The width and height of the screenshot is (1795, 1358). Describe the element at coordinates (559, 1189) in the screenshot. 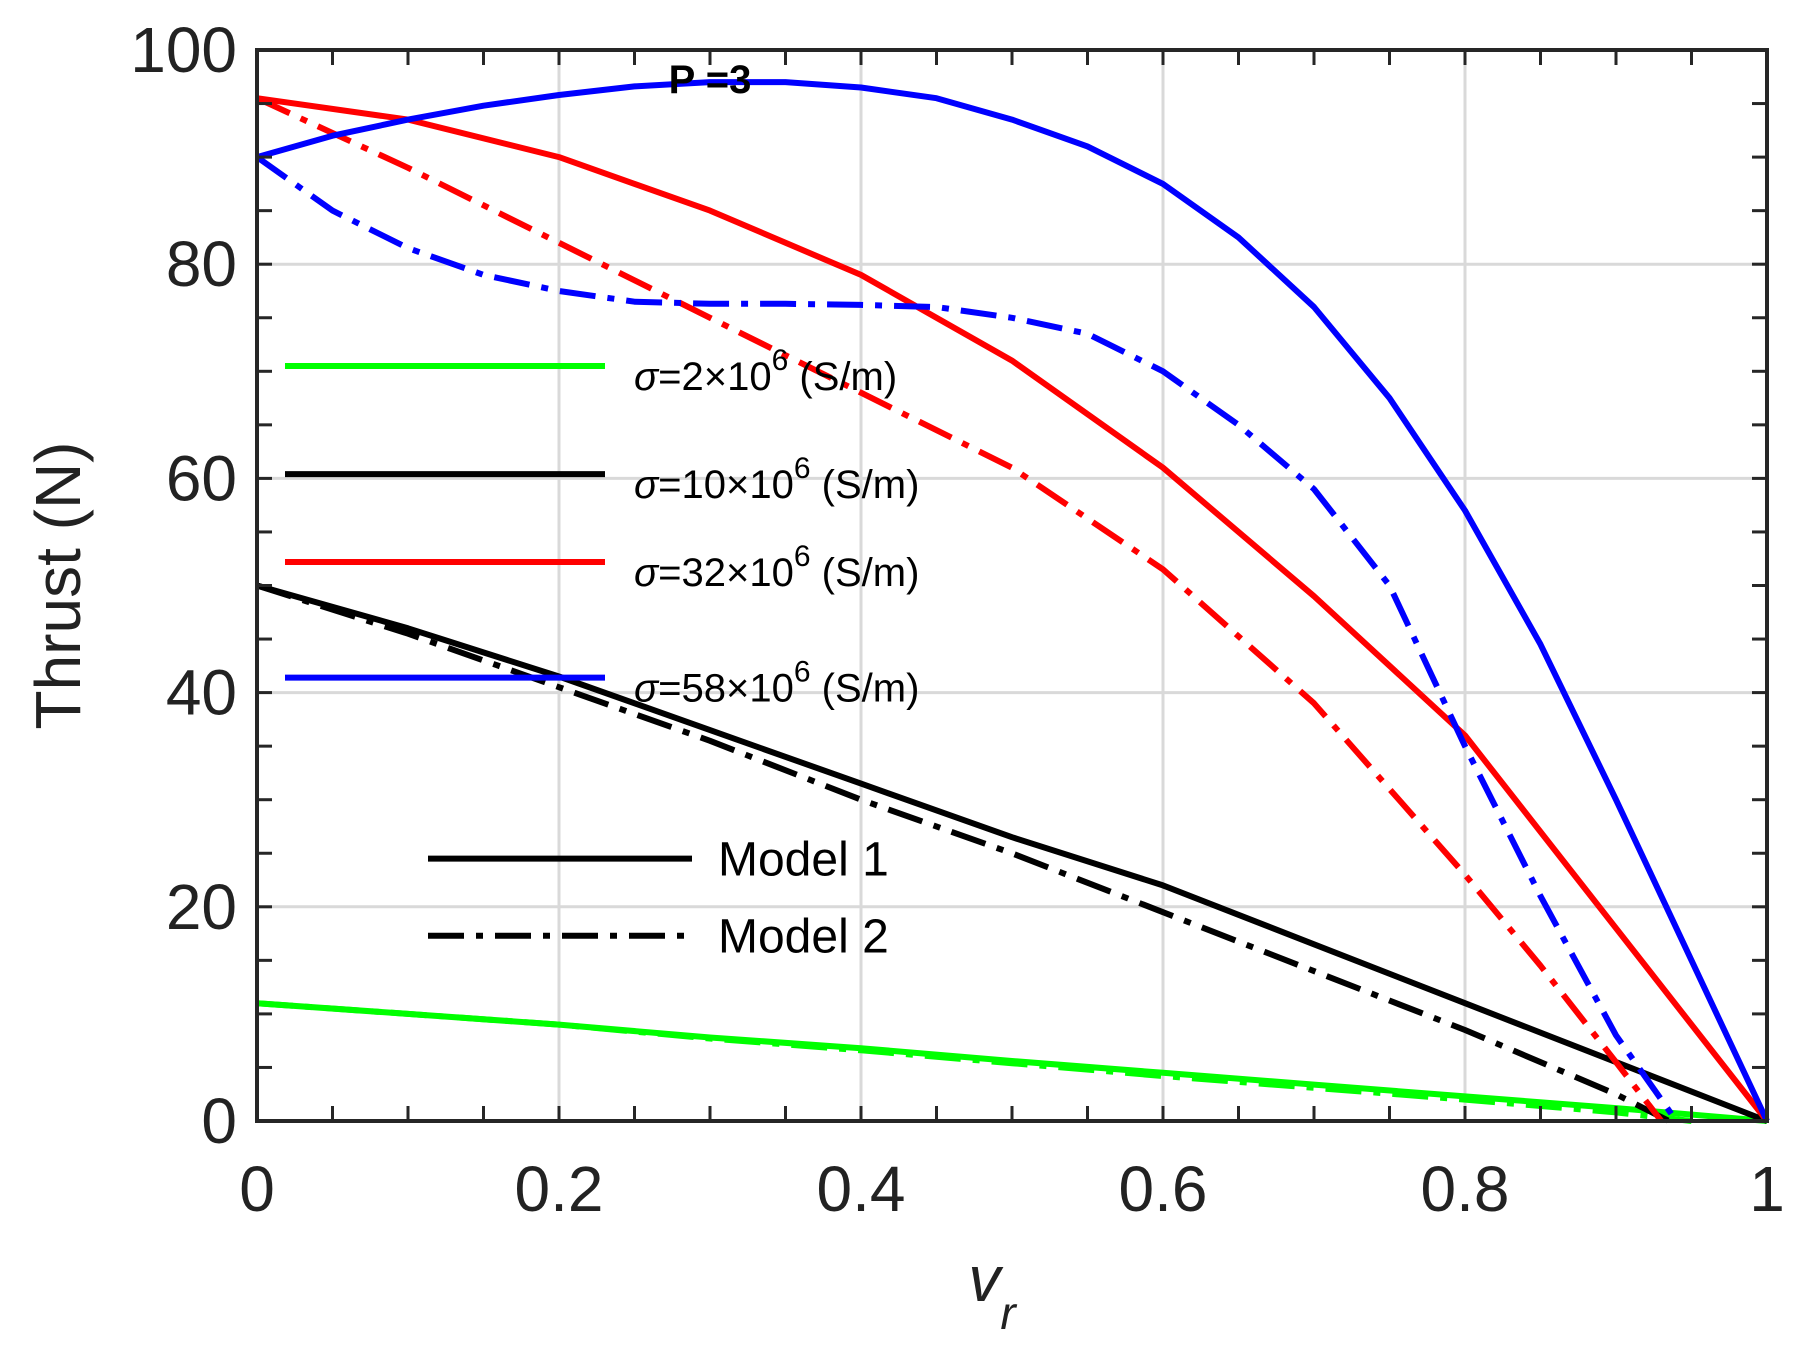

I see `x-tick-label: 0.2` at that location.